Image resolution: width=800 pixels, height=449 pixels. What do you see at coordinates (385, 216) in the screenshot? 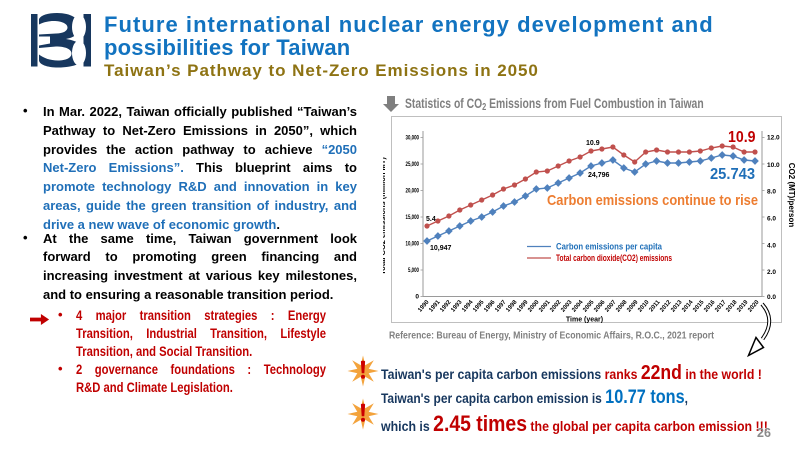
I see `svg-text:Total CO2 emissions (million M: Total CO2 emissions (million MT)` at bounding box center [385, 216].